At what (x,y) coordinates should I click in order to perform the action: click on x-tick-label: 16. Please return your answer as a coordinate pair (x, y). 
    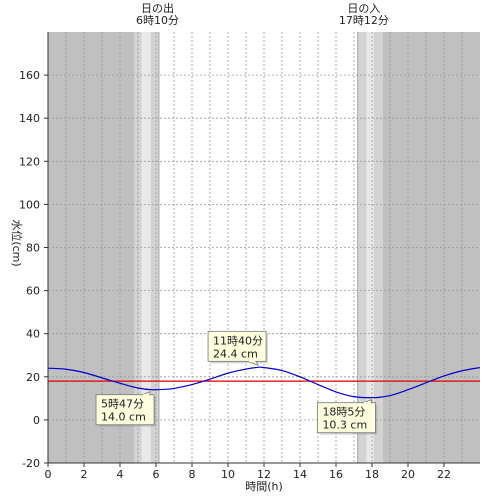
    Looking at the image, I should click on (336, 474).